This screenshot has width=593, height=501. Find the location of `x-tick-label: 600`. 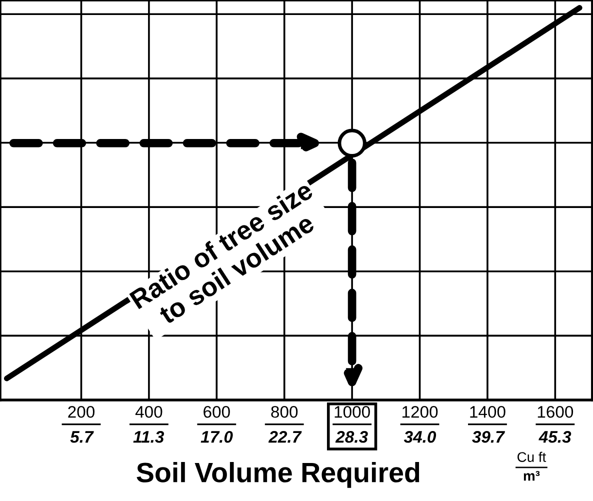

x-tick-label: 600 is located at coordinates (217, 412).